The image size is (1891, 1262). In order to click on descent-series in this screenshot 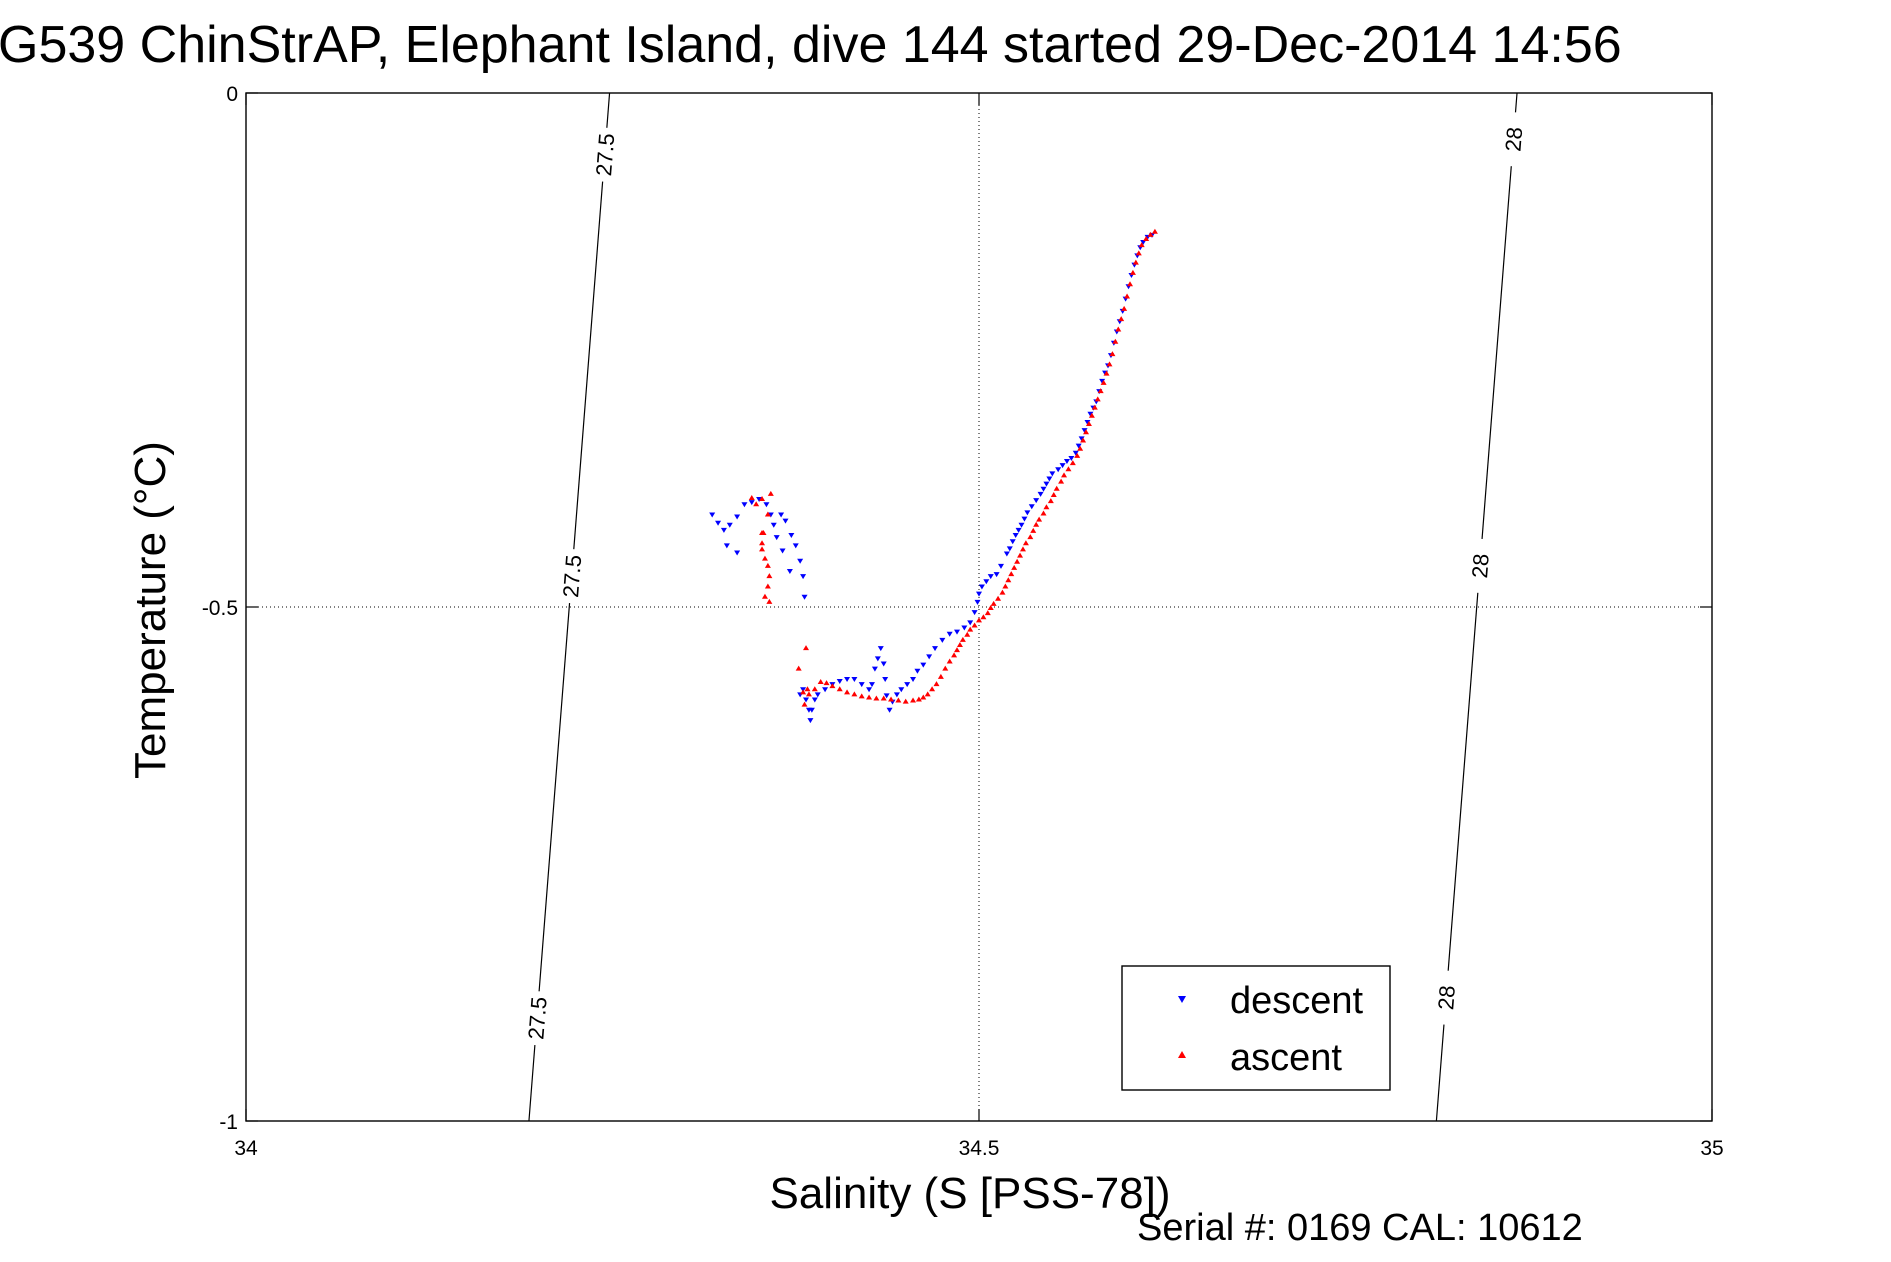, I will do `click(932, 478)`.